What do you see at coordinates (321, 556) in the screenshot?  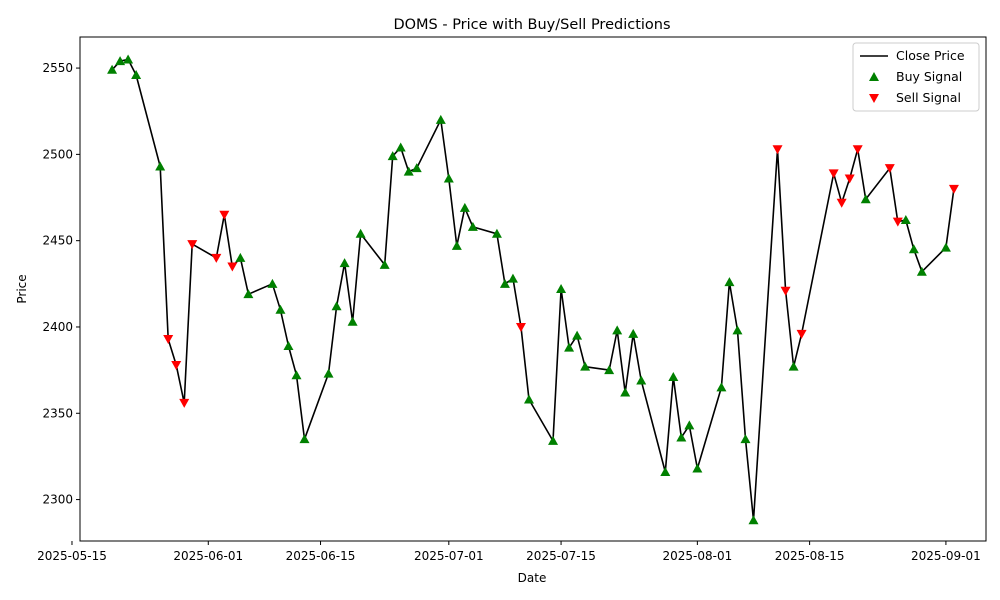 I see `x-tick-label: 2025-06-15` at bounding box center [321, 556].